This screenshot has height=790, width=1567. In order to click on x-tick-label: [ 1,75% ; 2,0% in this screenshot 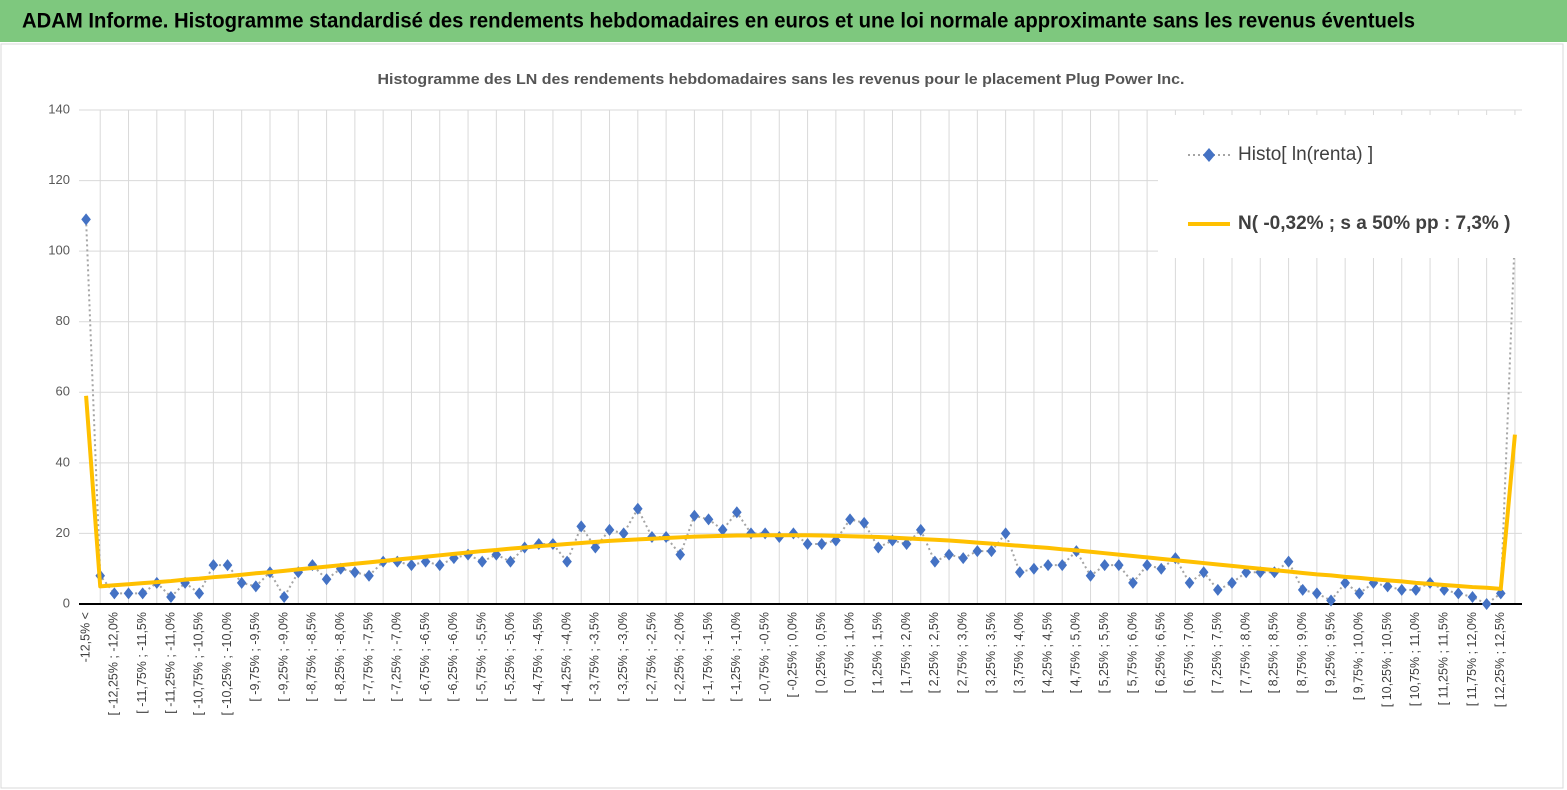, I will do `click(906, 652)`.